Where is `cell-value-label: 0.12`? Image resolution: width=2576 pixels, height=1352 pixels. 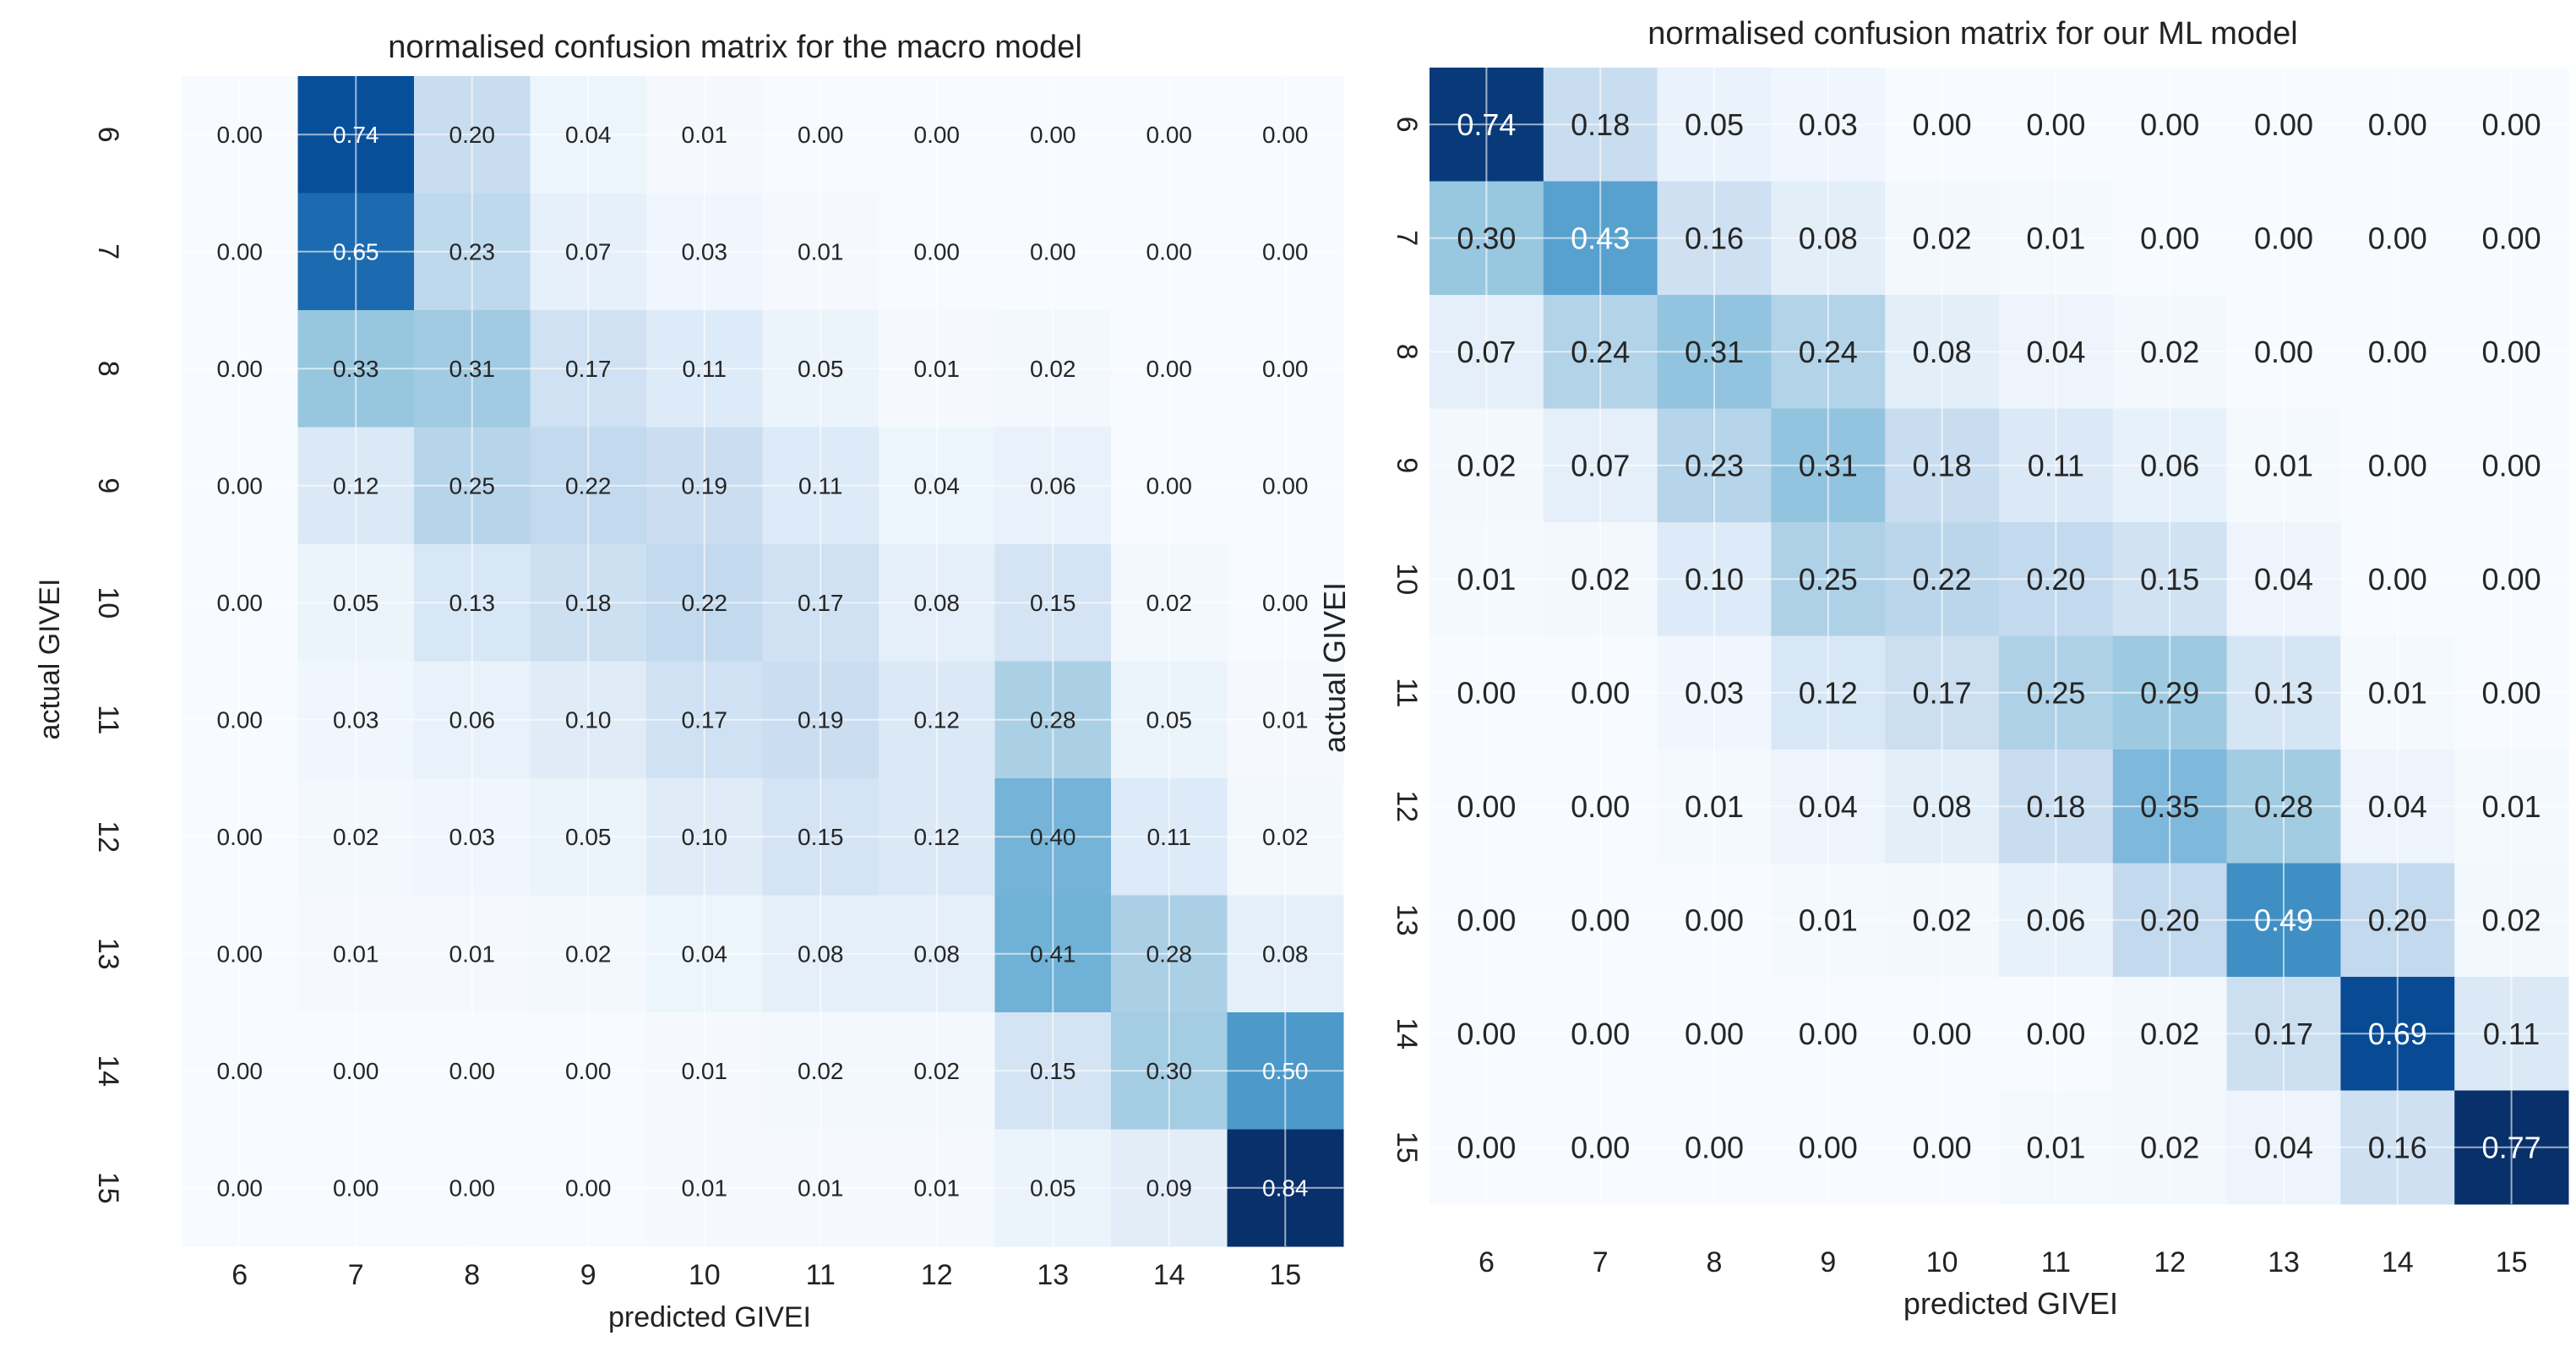 cell-value-label: 0.12 is located at coordinates (356, 485).